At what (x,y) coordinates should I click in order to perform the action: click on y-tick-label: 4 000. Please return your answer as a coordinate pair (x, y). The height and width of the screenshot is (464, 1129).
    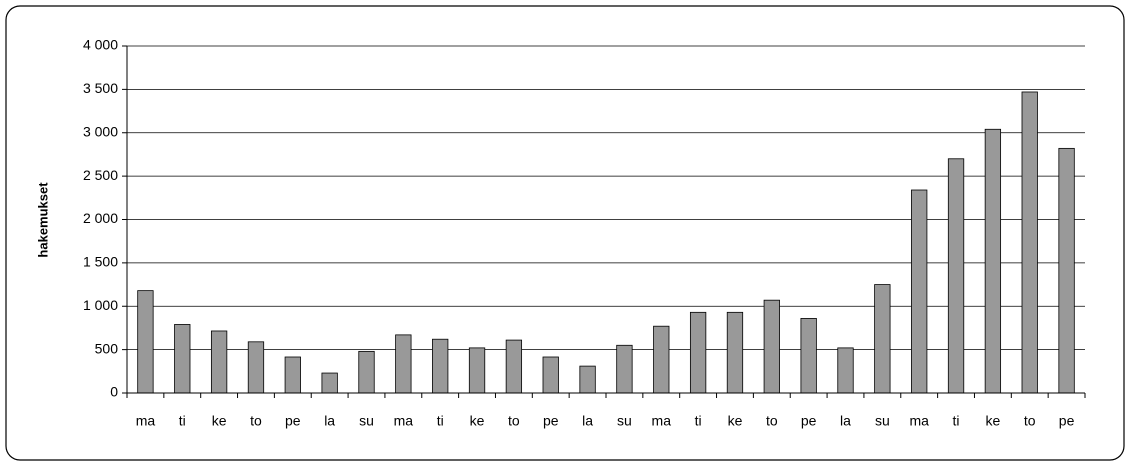
    Looking at the image, I should click on (100, 45).